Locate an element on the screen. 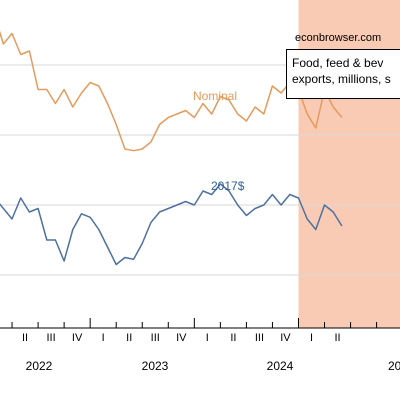 The height and width of the screenshot is (400, 400). x-axis-ticks is located at coordinates (194, 323).